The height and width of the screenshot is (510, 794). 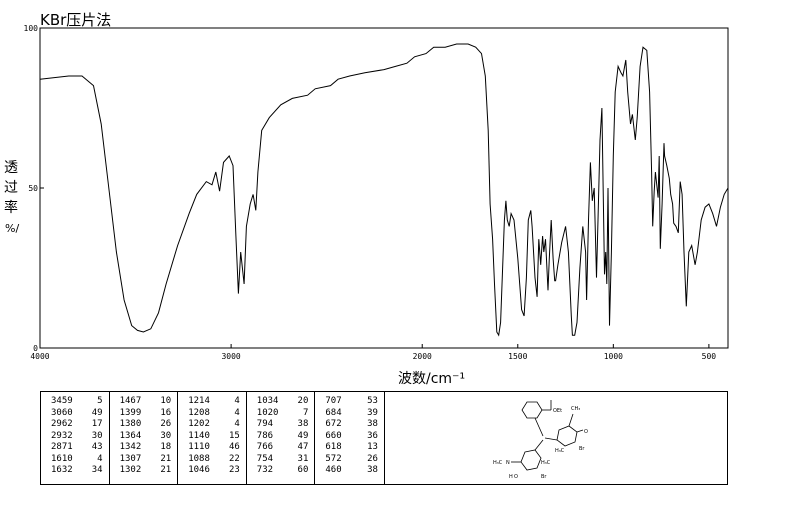 I want to click on peak-transmittance: 39, so click(x=372, y=412).